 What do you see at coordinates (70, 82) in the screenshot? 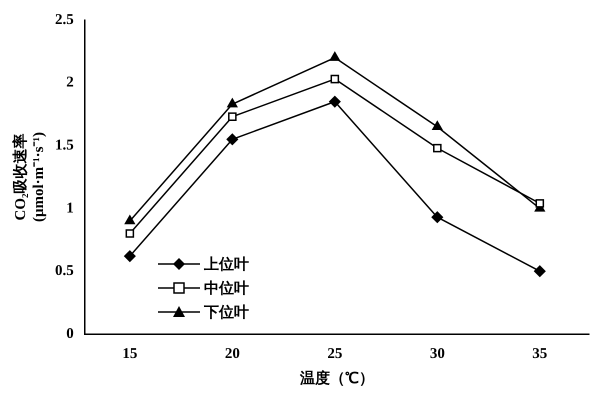
I see `y-tick-label: 2` at bounding box center [70, 82].